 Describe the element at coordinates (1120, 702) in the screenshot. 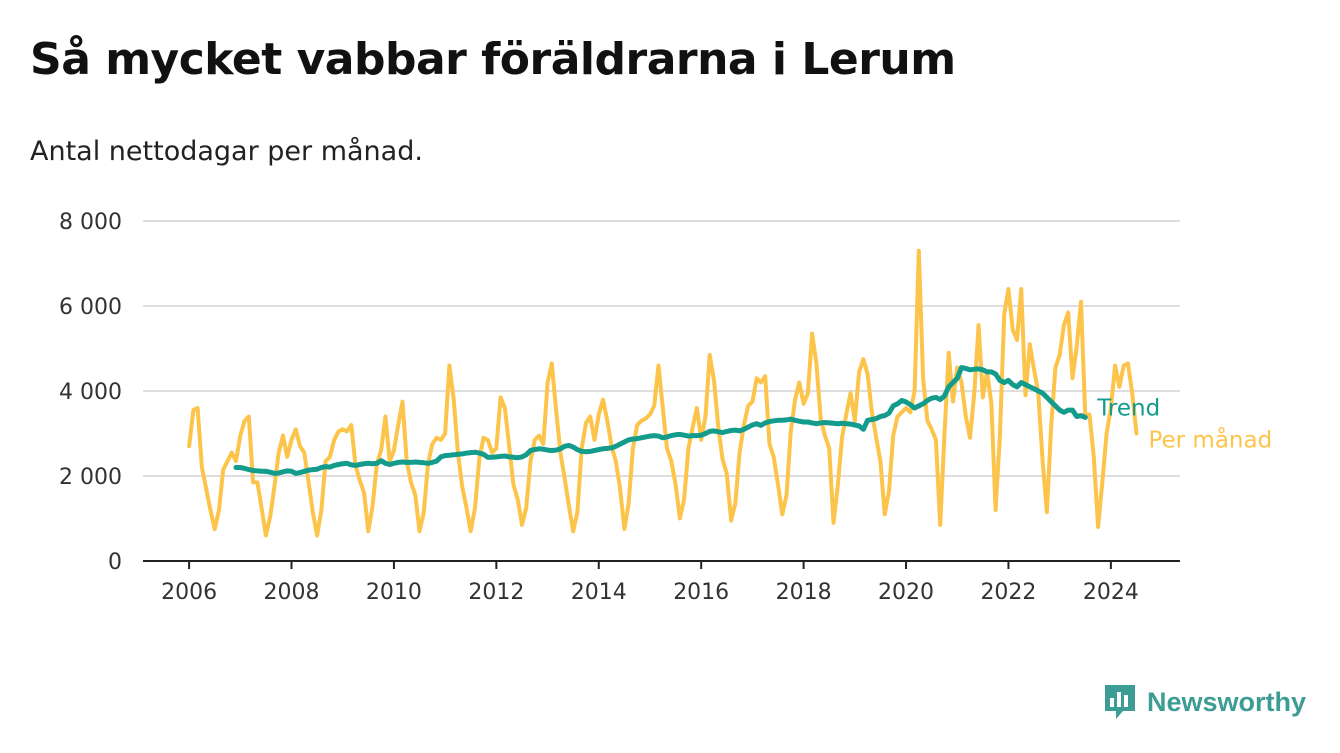

I see `bar-chart-icon` at that location.